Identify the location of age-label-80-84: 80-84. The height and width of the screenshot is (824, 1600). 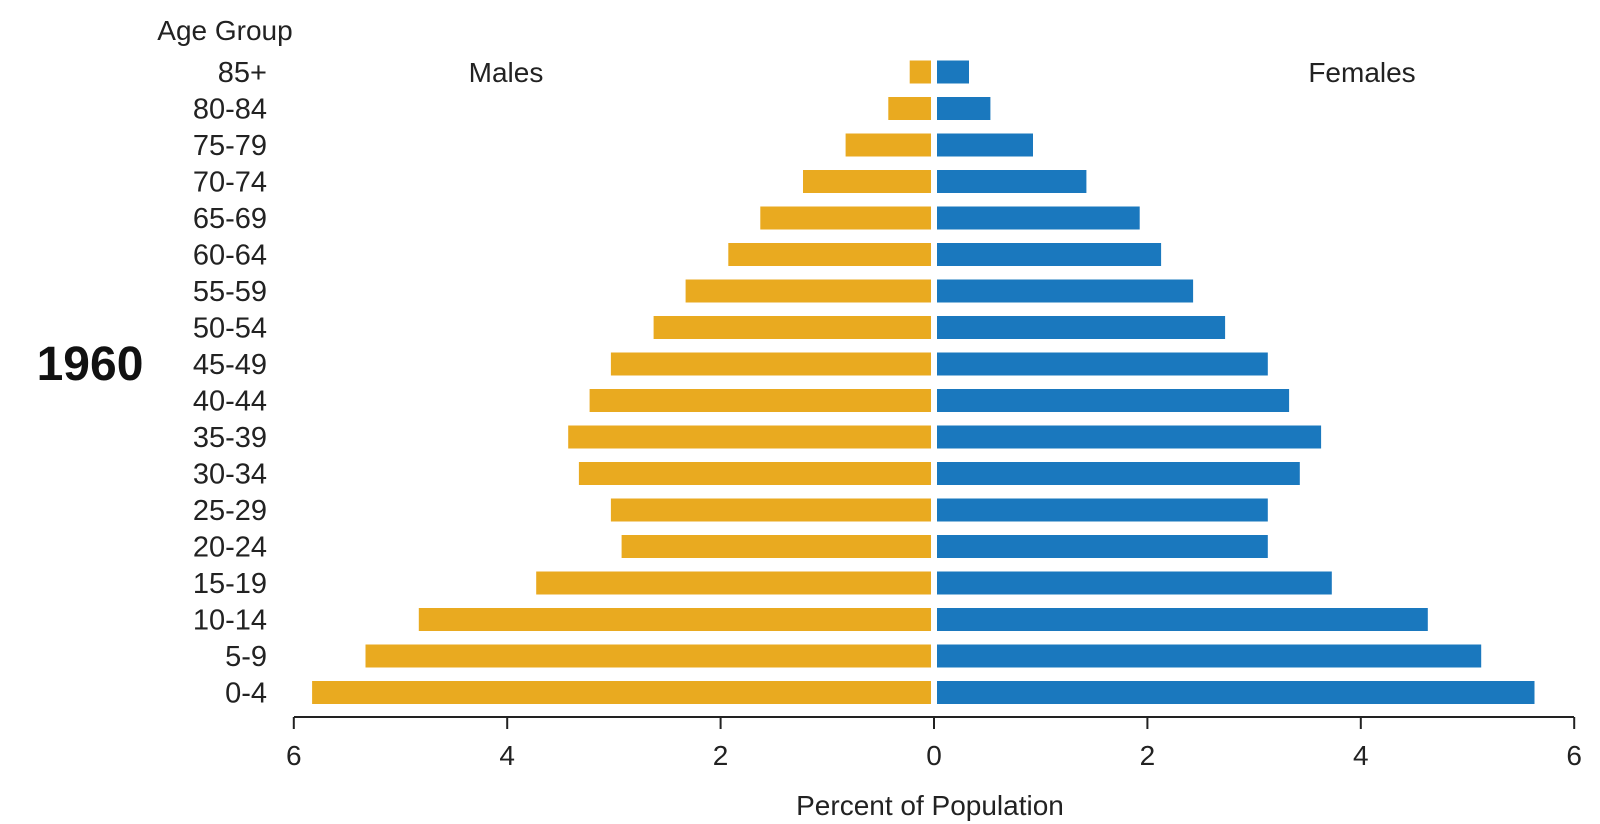
(230, 110).